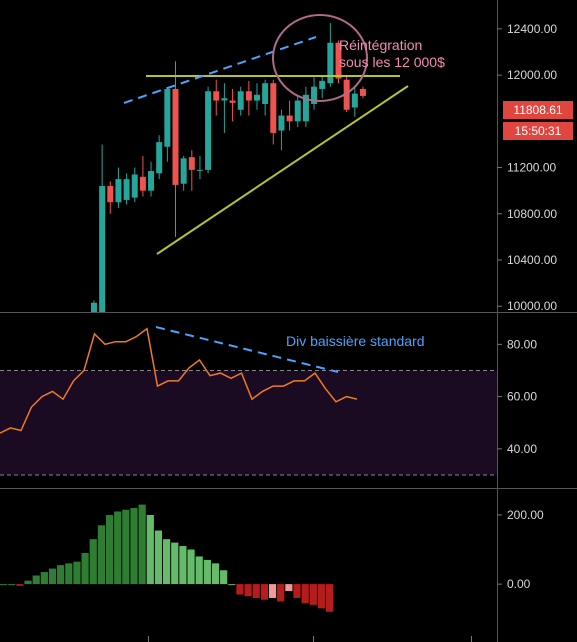 The image size is (577, 642). Describe the element at coordinates (392, 62) in the screenshot. I see `annotation-line-2: sous les 12 000$` at that location.